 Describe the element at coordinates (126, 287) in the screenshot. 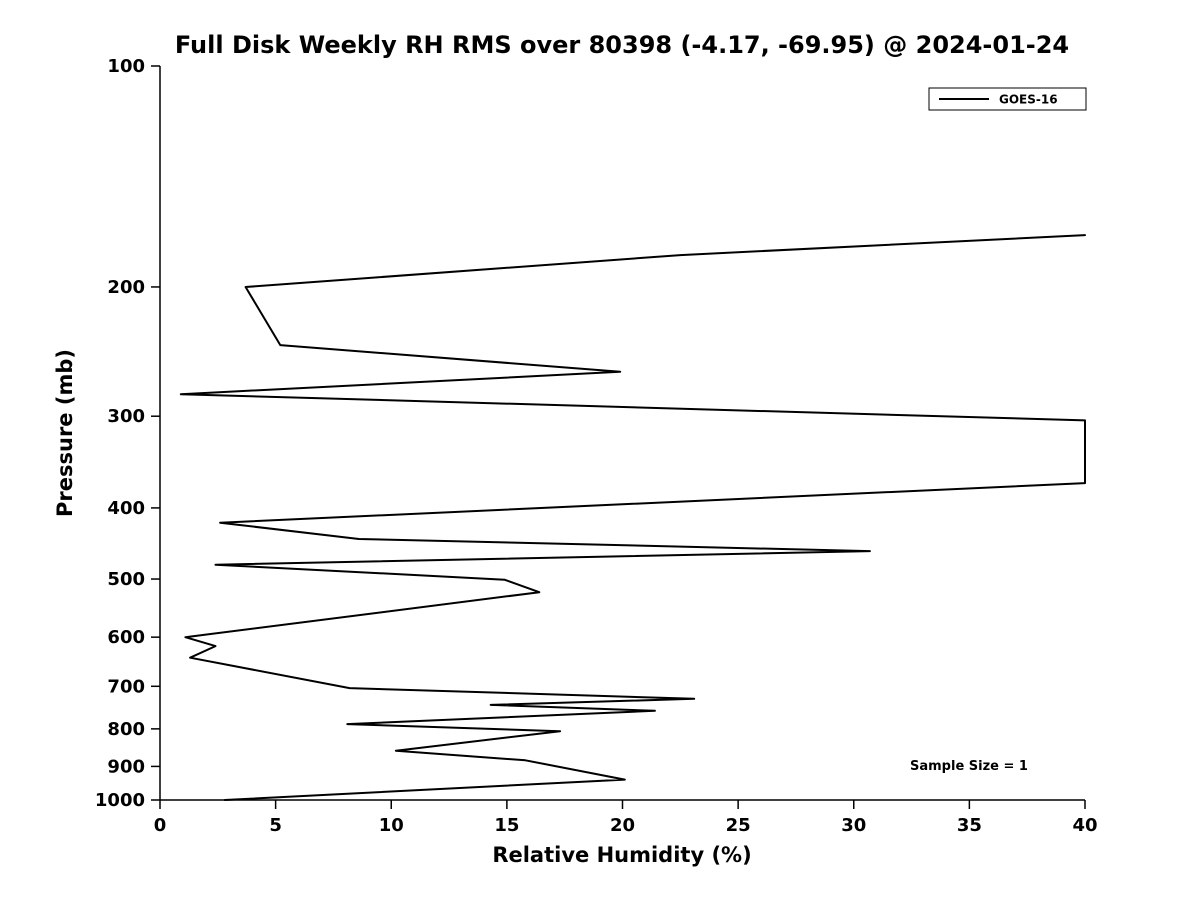

I see `y-tick-label: 200` at that location.